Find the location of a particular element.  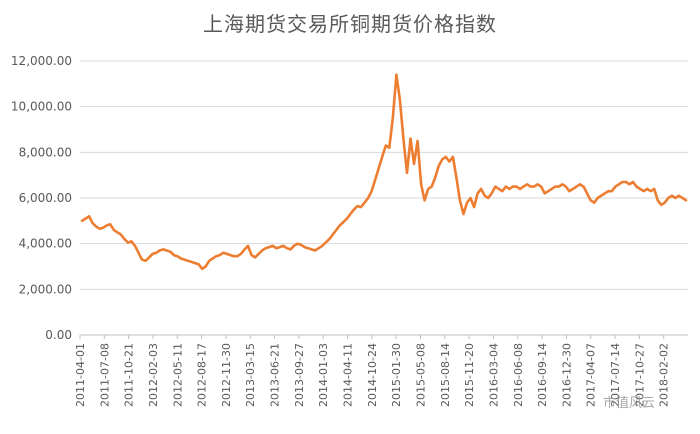

y-tick-label: 0.00 is located at coordinates (58, 335).